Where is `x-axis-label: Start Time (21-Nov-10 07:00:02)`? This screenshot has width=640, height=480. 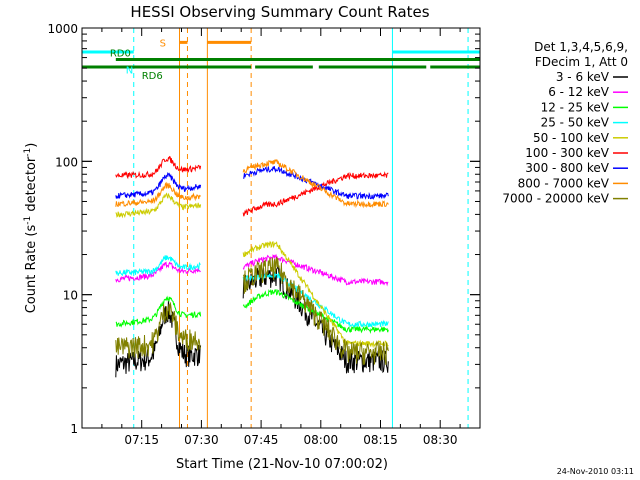 x-axis-label: Start Time (21-Nov-10 07:00:02) is located at coordinates (282, 464).